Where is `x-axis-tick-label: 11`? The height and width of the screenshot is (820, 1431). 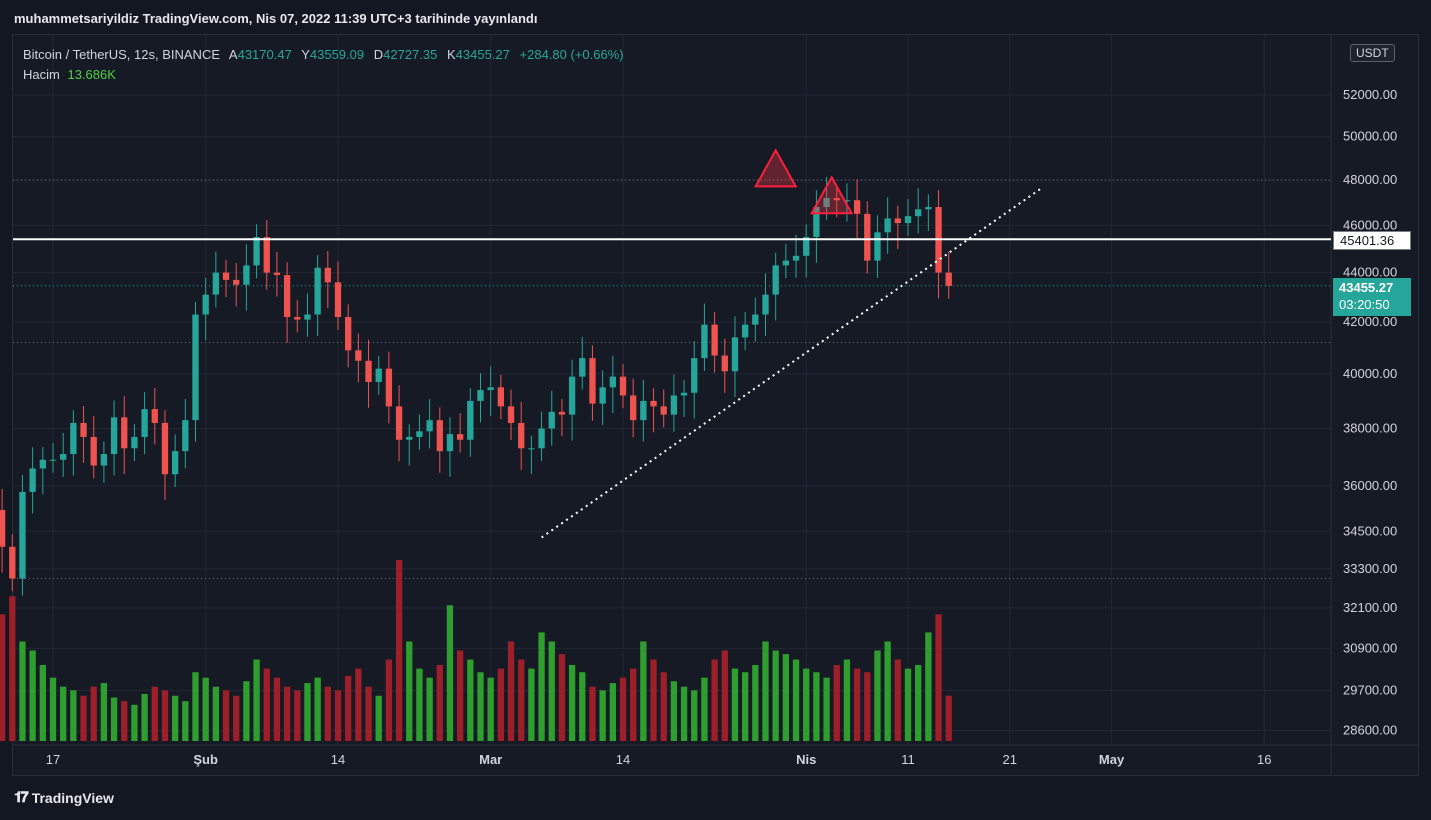
x-axis-tick-label: 11 is located at coordinates (908, 759).